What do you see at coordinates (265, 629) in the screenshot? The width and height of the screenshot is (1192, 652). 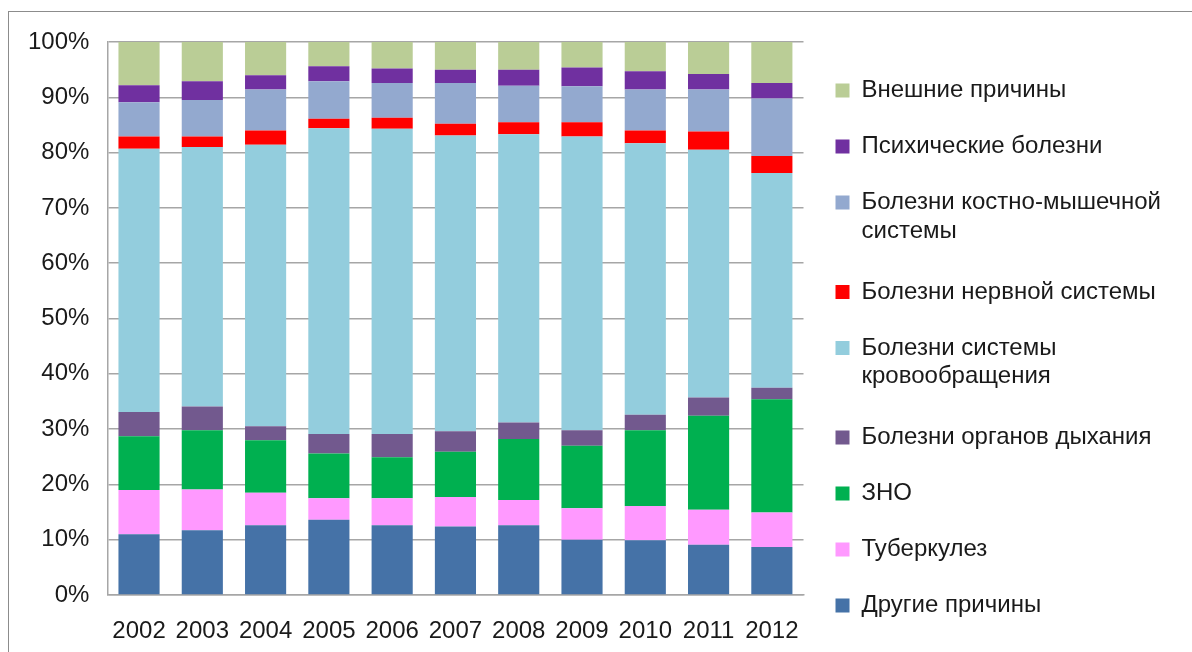 I see `x-tick-label: 2004` at bounding box center [265, 629].